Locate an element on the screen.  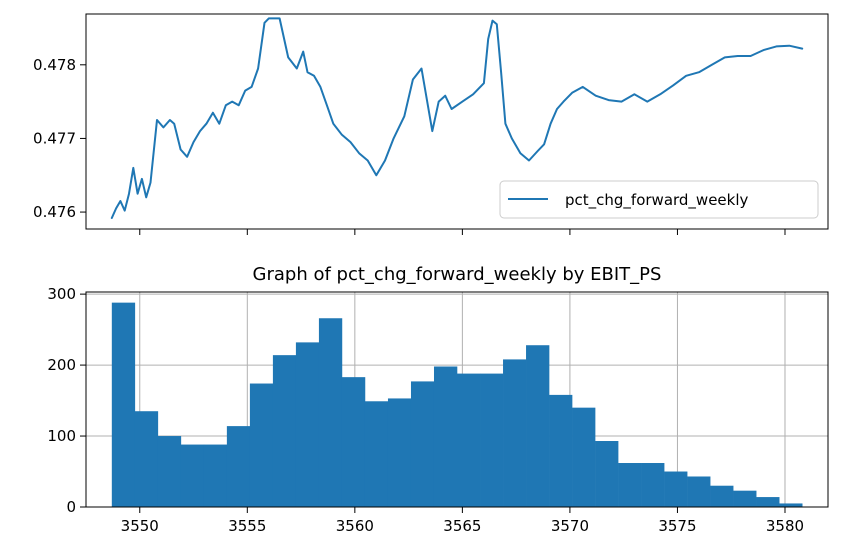
legend: pct_chg_forward_weekly is located at coordinates (659, 199).